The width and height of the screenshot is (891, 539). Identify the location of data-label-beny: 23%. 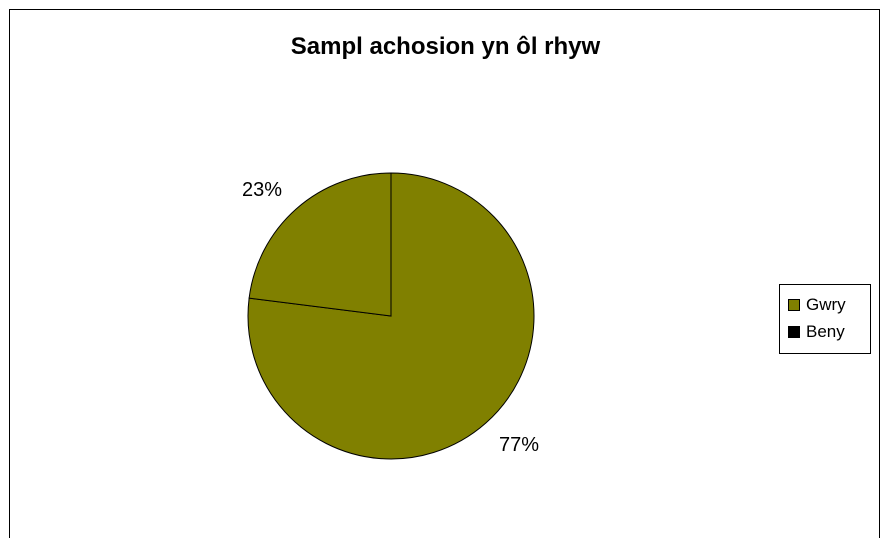
(262, 190).